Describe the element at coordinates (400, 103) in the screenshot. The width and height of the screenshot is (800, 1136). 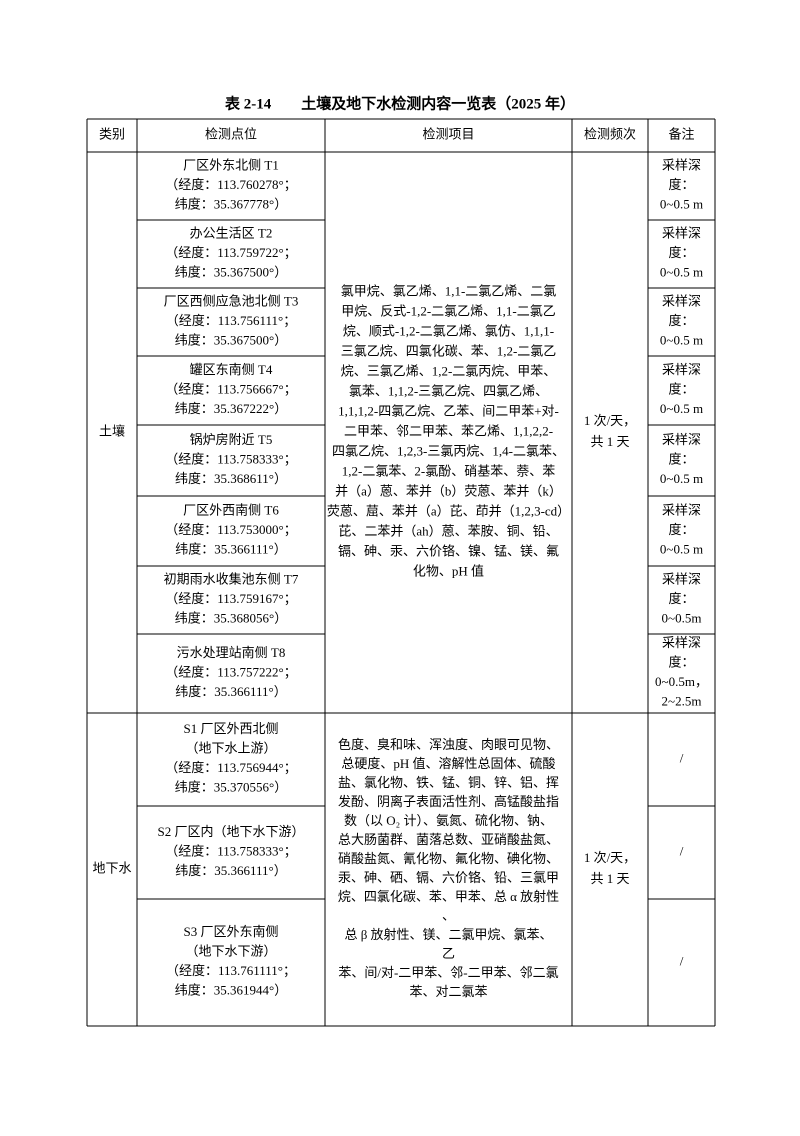
I see `table-title: 表 2-14 土壤及地下水检测内容一览表（2025 年）` at that location.